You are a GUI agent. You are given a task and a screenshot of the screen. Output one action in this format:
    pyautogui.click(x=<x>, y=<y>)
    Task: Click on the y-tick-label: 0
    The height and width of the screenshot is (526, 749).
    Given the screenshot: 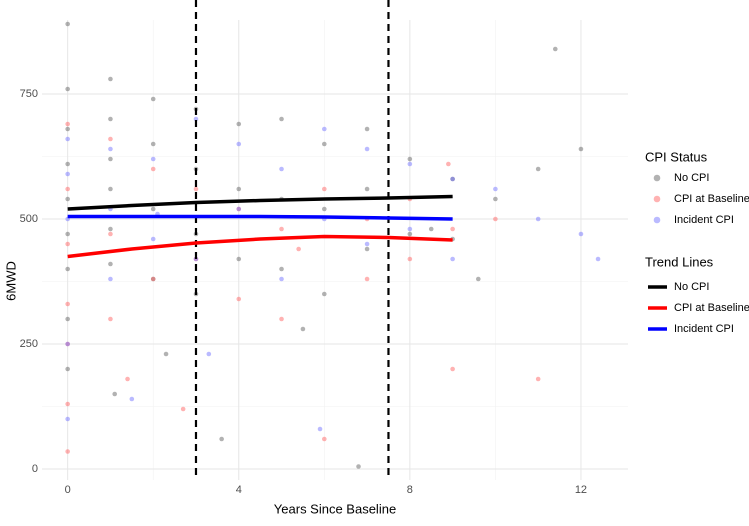 What is the action you would take?
    pyautogui.click(x=35, y=469)
    